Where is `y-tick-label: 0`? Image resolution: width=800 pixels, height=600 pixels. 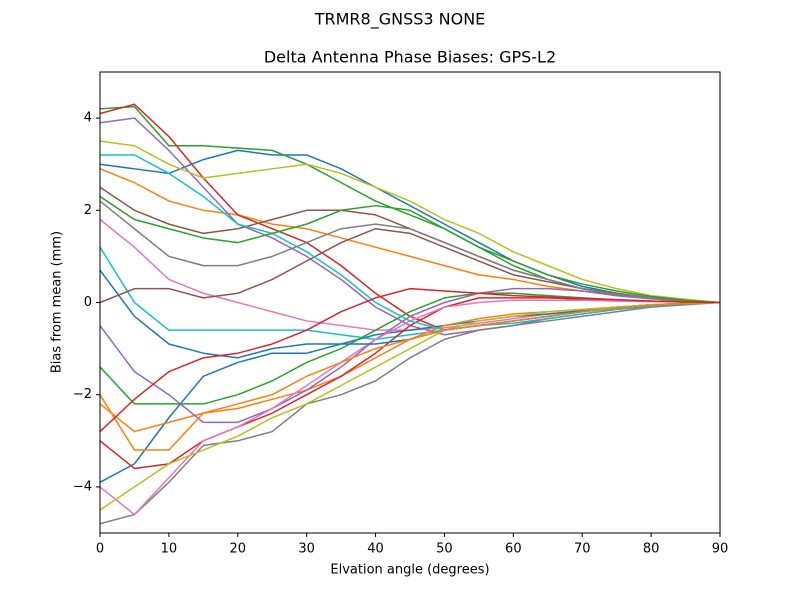
y-tick-label: 0 is located at coordinates (88, 302).